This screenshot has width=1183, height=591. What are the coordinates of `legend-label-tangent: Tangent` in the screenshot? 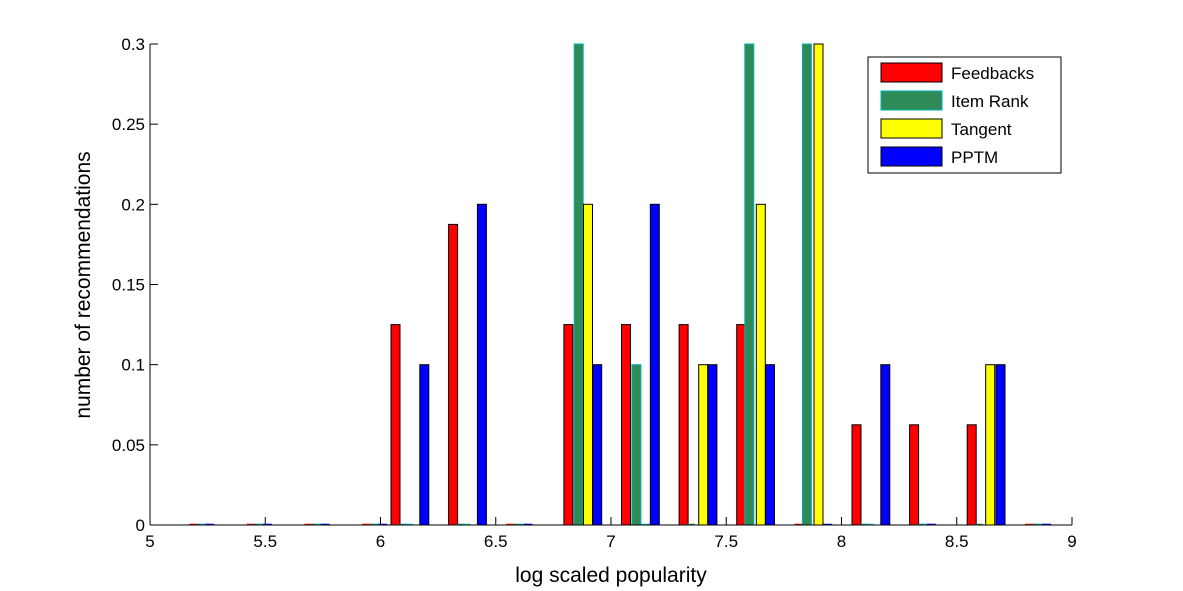 It's located at (981, 129).